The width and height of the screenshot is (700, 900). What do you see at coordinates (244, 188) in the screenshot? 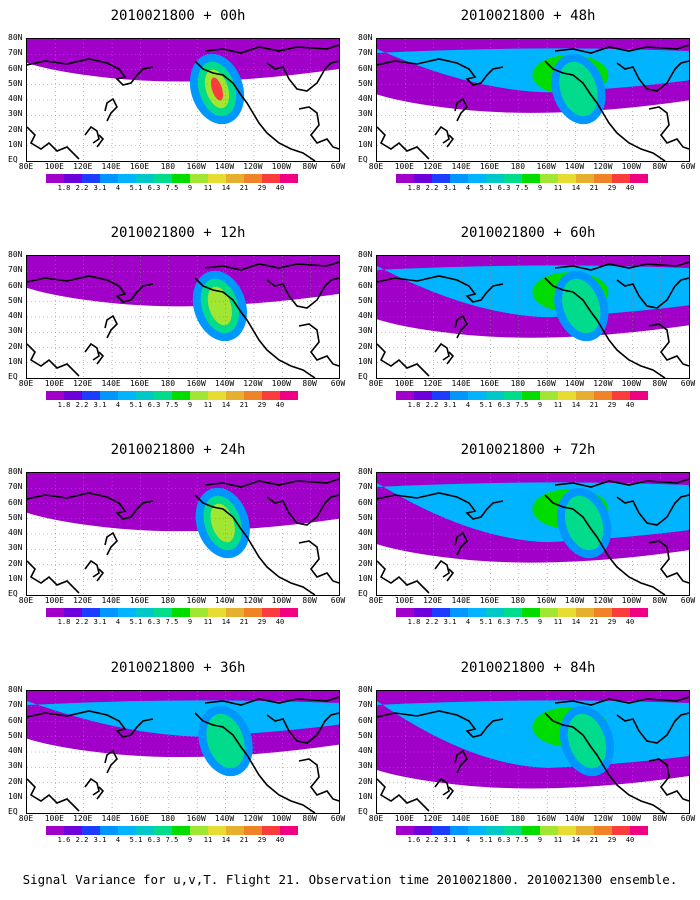
I see `colorbar-tick-label: 21` at bounding box center [244, 188].